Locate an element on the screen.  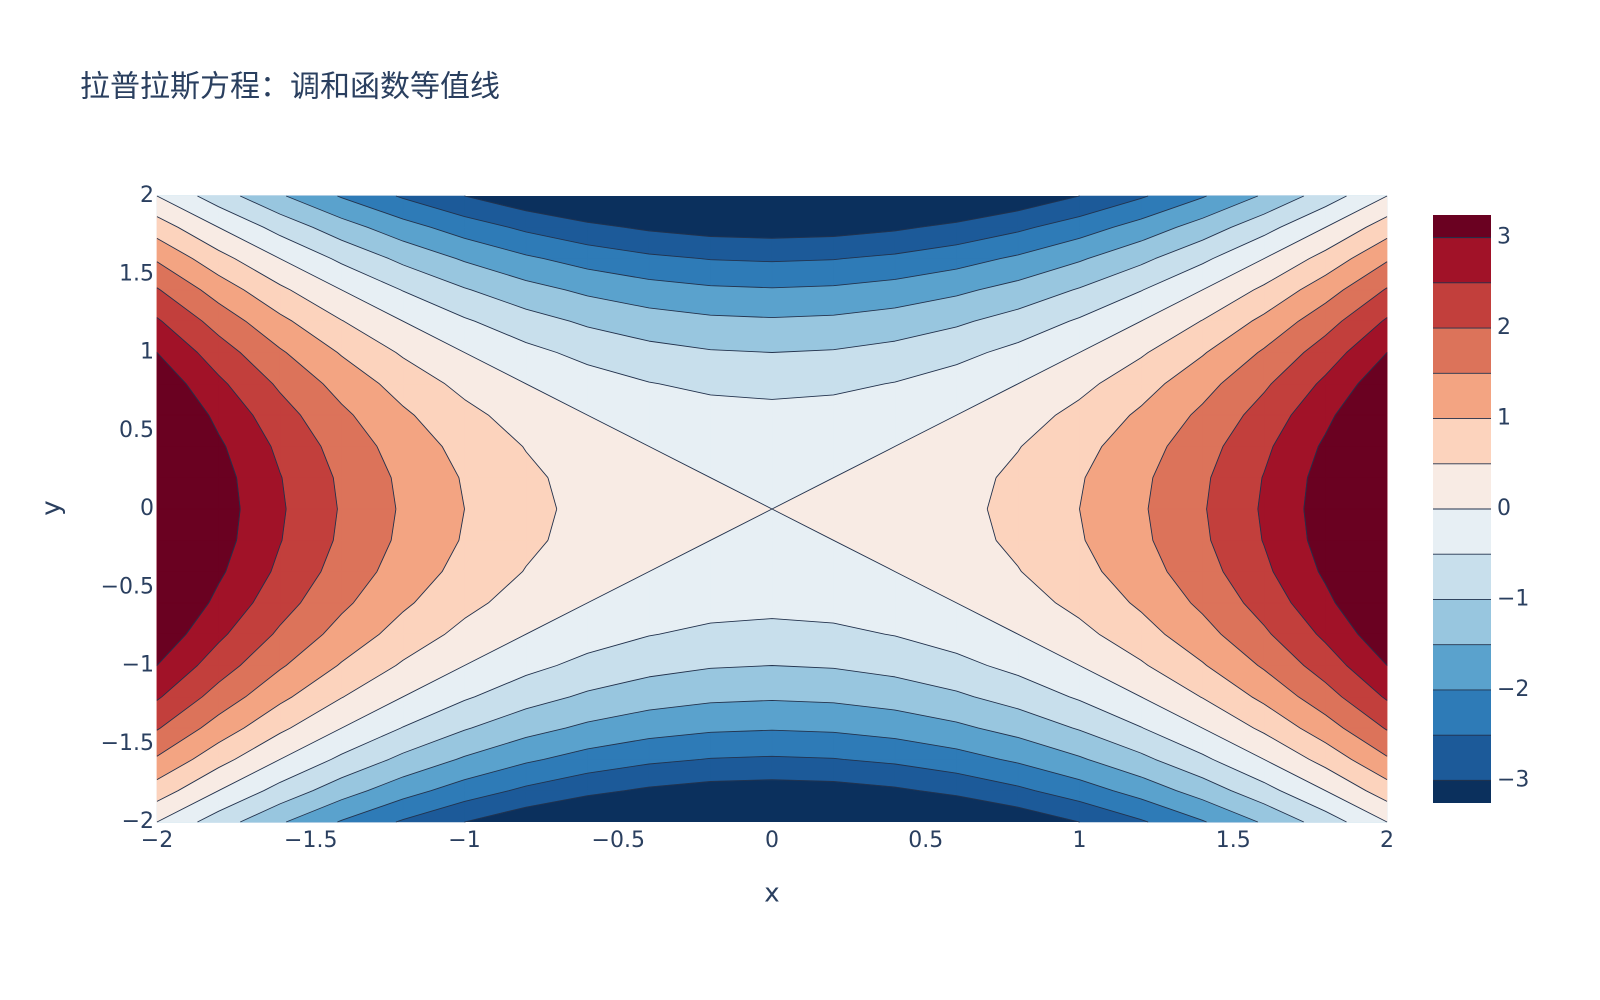
y-tick-label: −1 is located at coordinates (138, 665).